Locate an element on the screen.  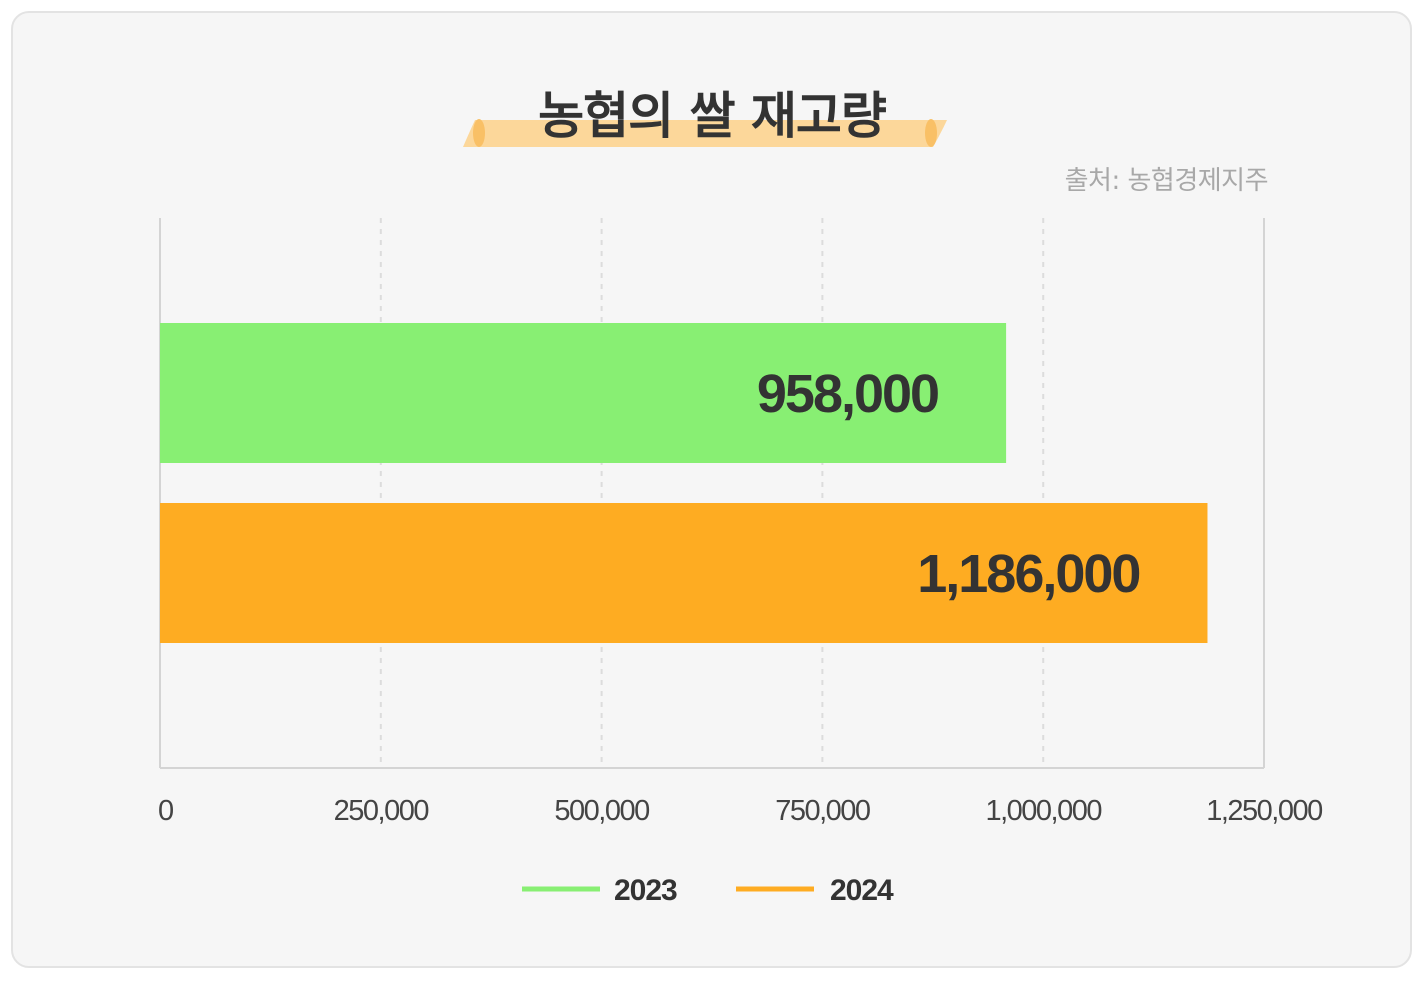
bar-2024 is located at coordinates (684, 573).